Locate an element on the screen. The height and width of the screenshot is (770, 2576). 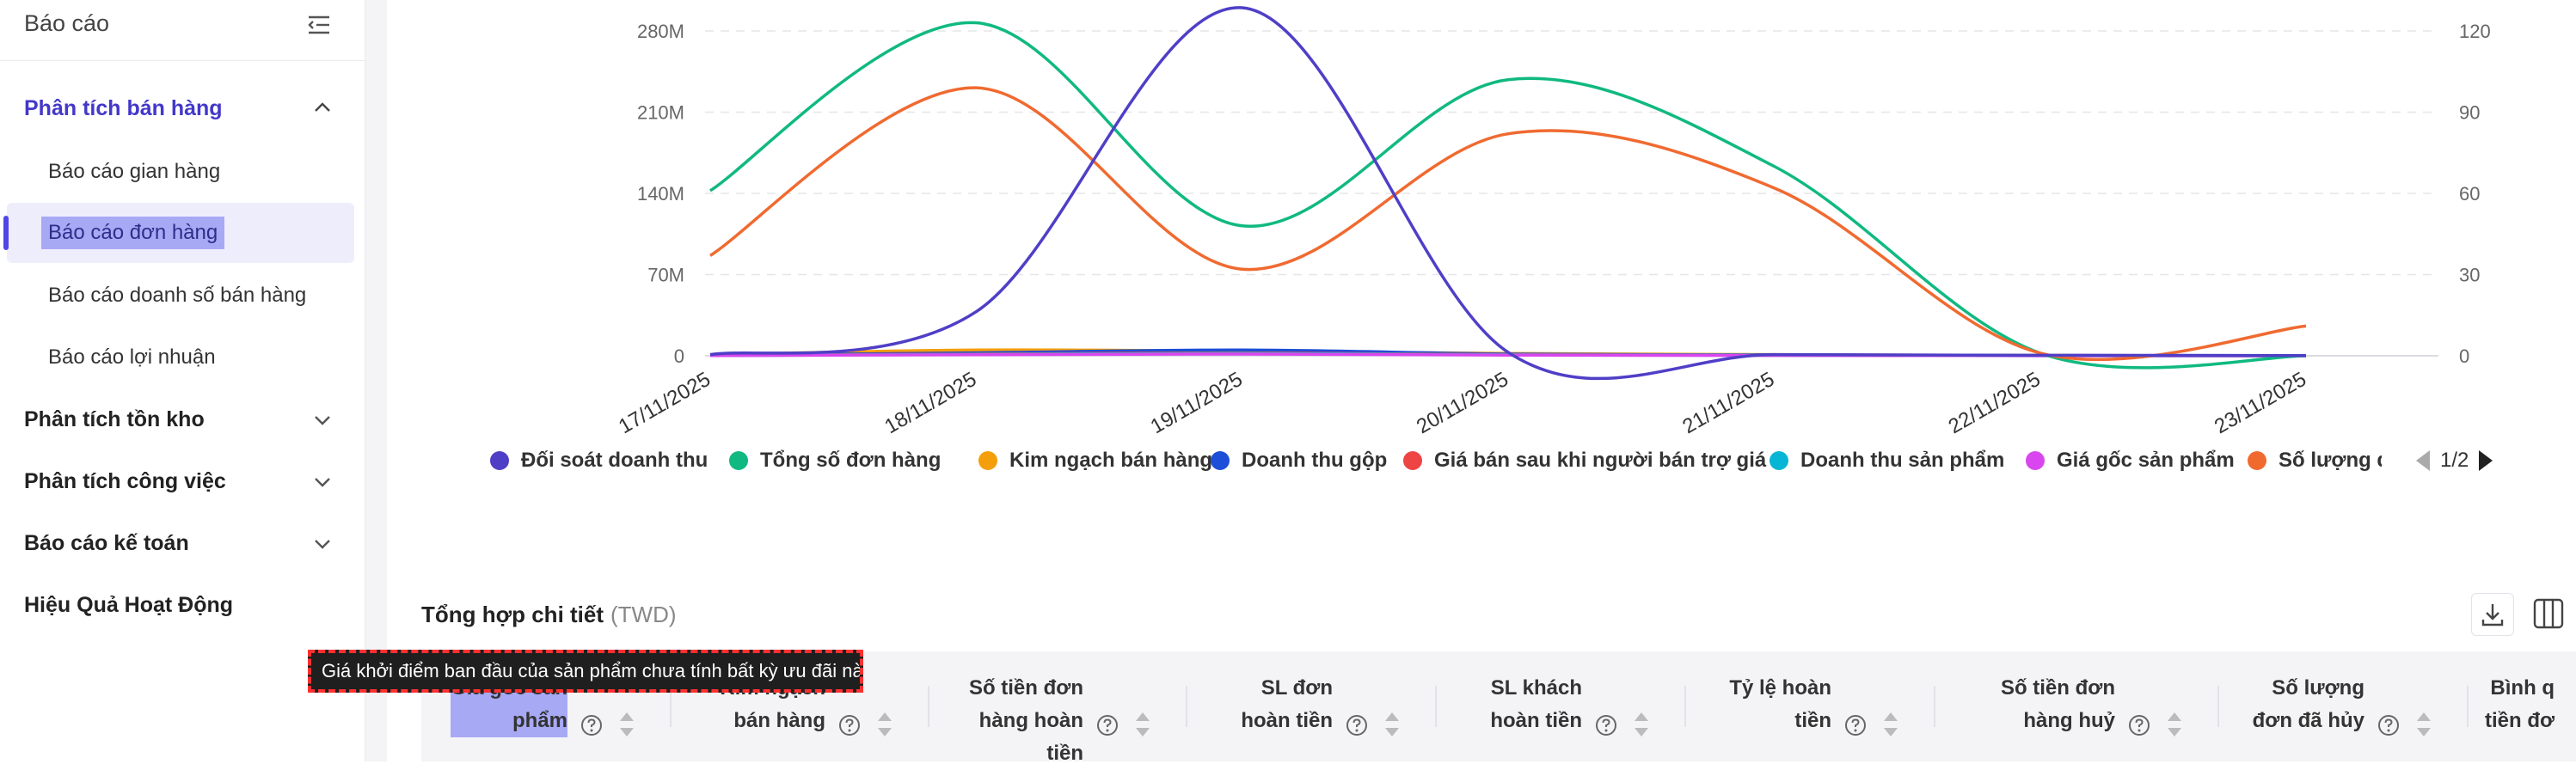
sidebar-group-accounting-report: Báo cáo kế toán is located at coordinates (106, 543).